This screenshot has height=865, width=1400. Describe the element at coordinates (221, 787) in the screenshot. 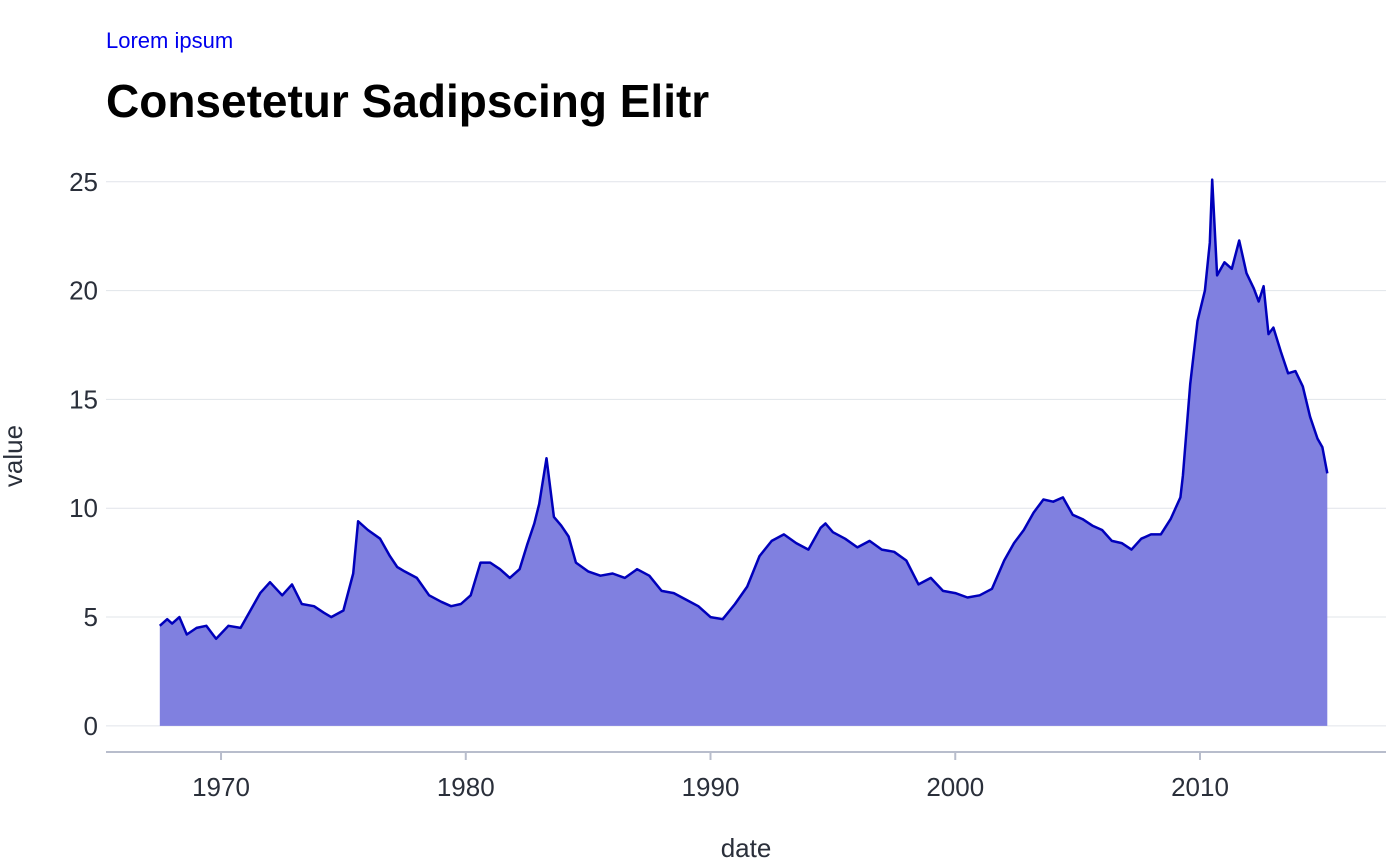

I see `x-tick-label: 1970` at that location.